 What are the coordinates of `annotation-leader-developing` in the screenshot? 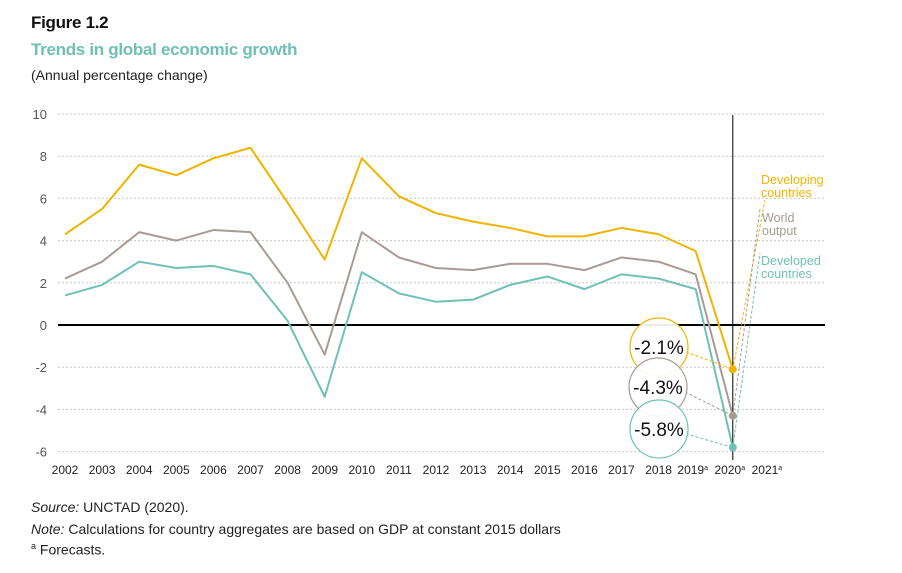 It's located at (709, 360).